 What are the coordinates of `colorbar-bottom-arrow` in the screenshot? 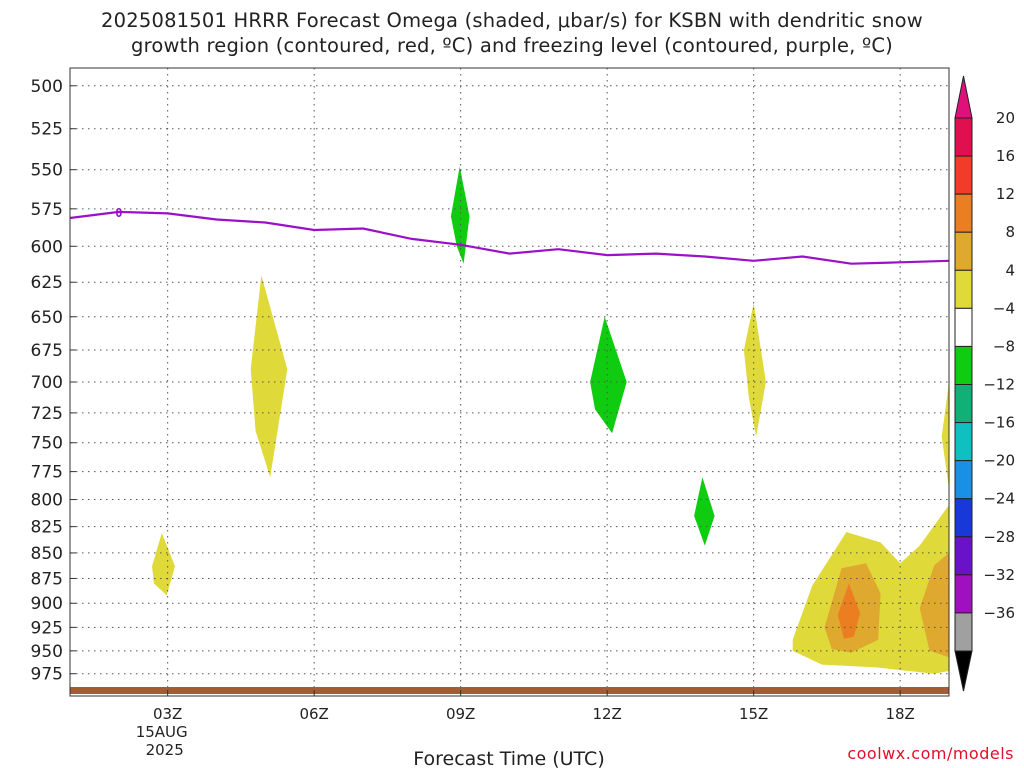 It's located at (963, 671).